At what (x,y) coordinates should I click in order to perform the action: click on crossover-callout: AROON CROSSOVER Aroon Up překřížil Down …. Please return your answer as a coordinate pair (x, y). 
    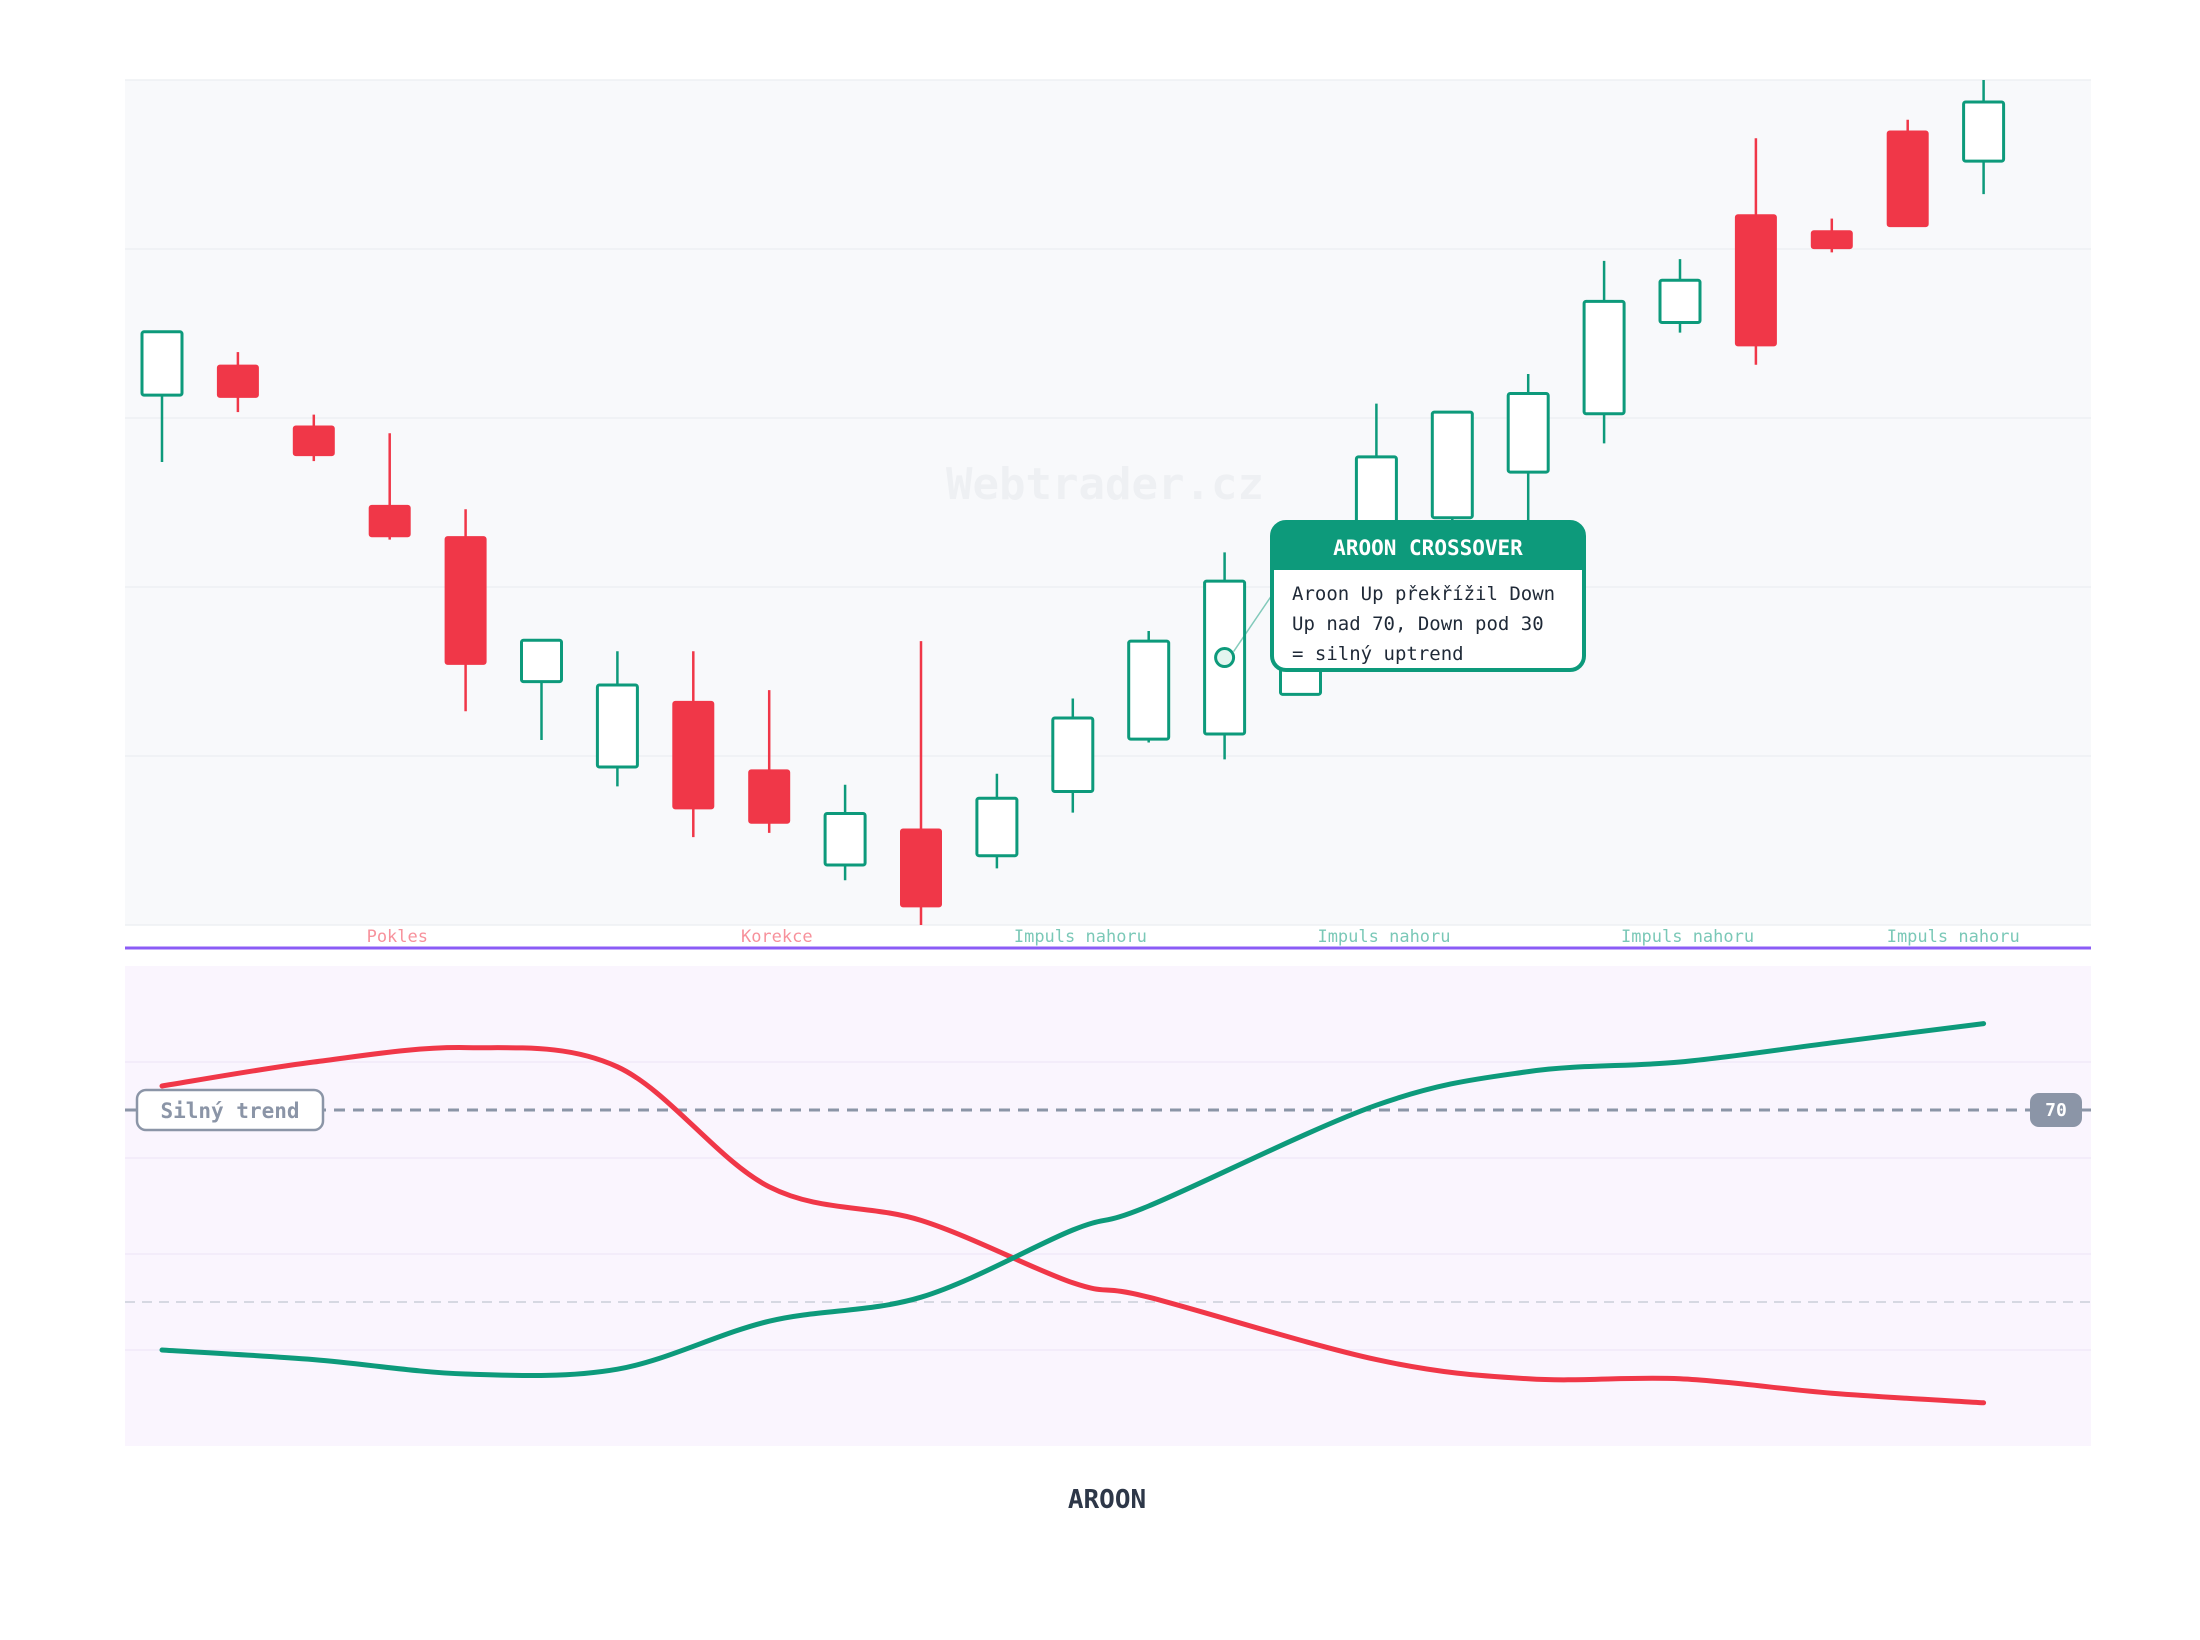
    Looking at the image, I should click on (1400, 596).